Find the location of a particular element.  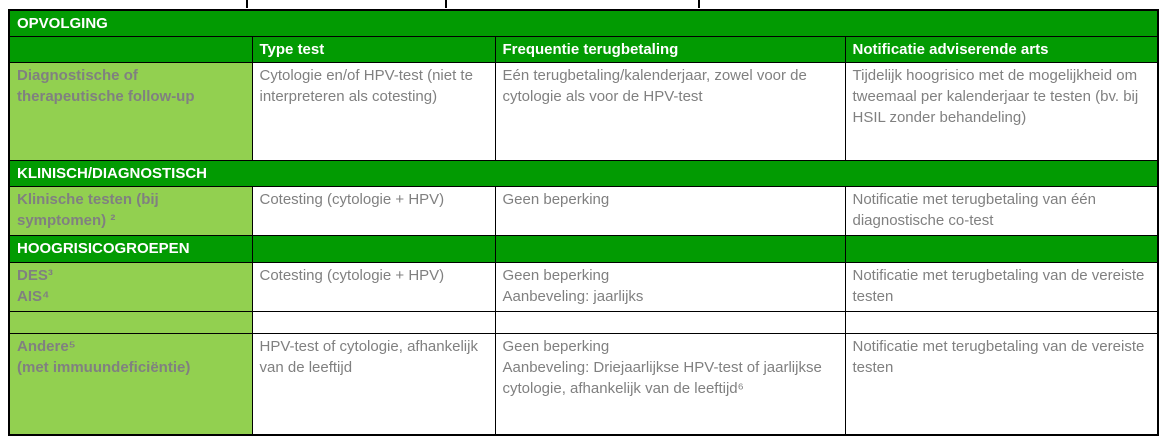

label-cell: Andere⁵ (met immuundeficiëntie) is located at coordinates (130, 384).